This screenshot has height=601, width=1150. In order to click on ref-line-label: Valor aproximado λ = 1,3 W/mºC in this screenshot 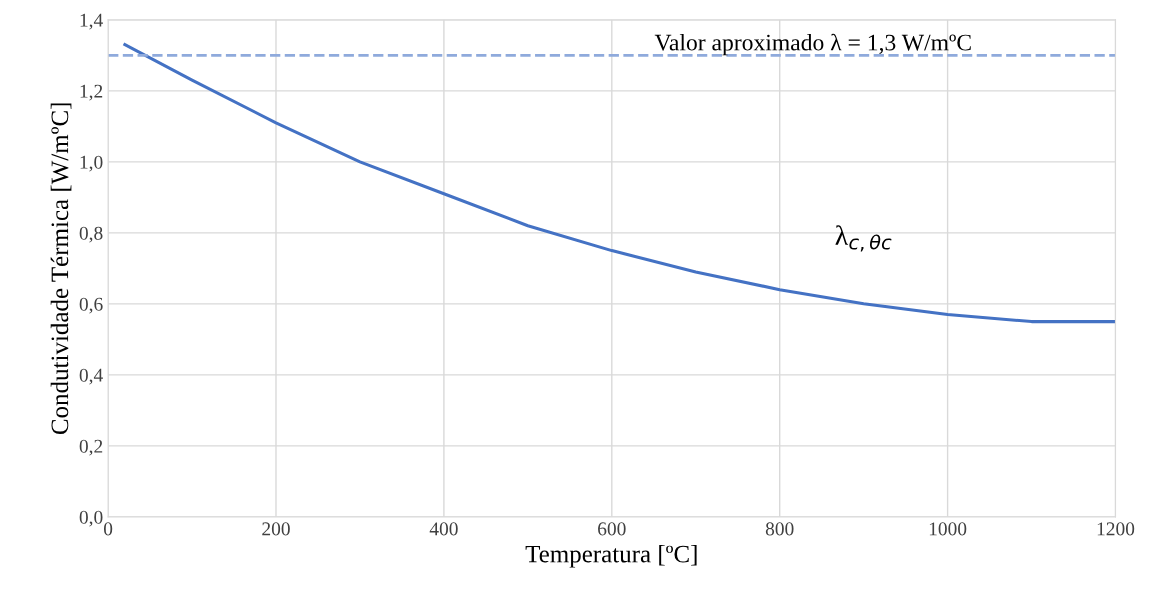, I will do `click(812, 44)`.